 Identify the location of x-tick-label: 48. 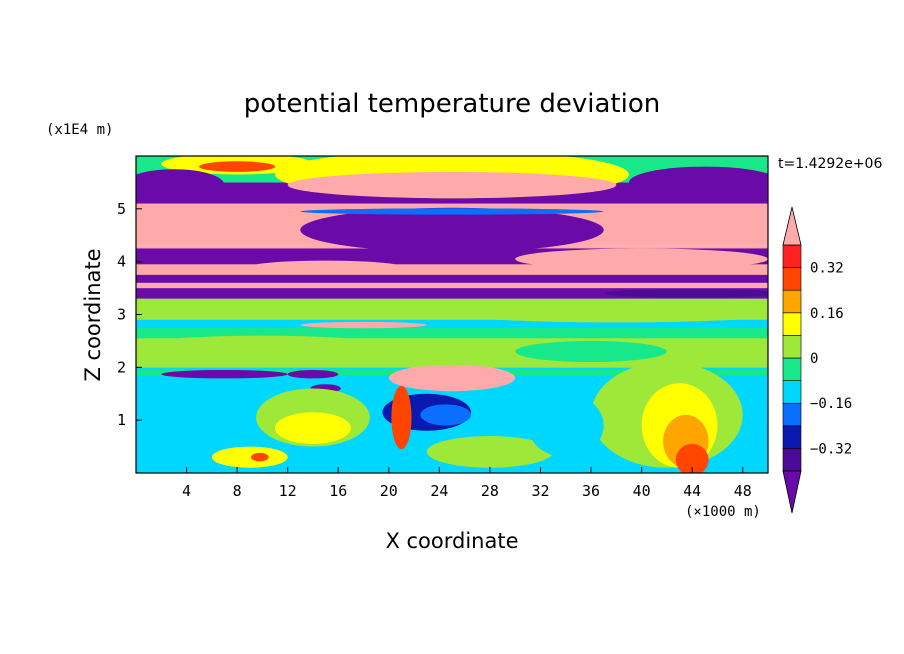
(743, 491).